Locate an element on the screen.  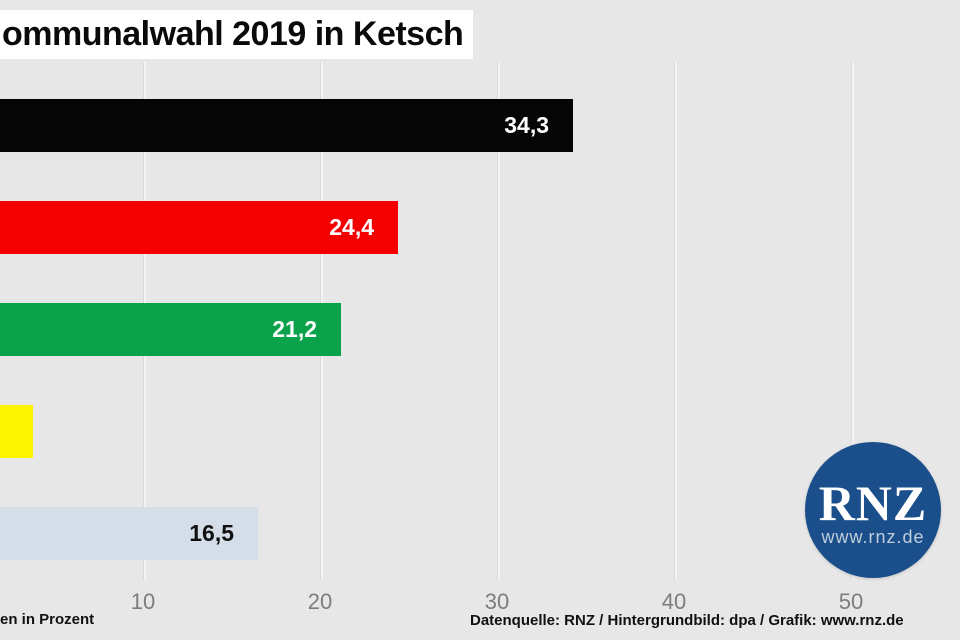
x-axis-tick-label: 40 is located at coordinates (674, 601).